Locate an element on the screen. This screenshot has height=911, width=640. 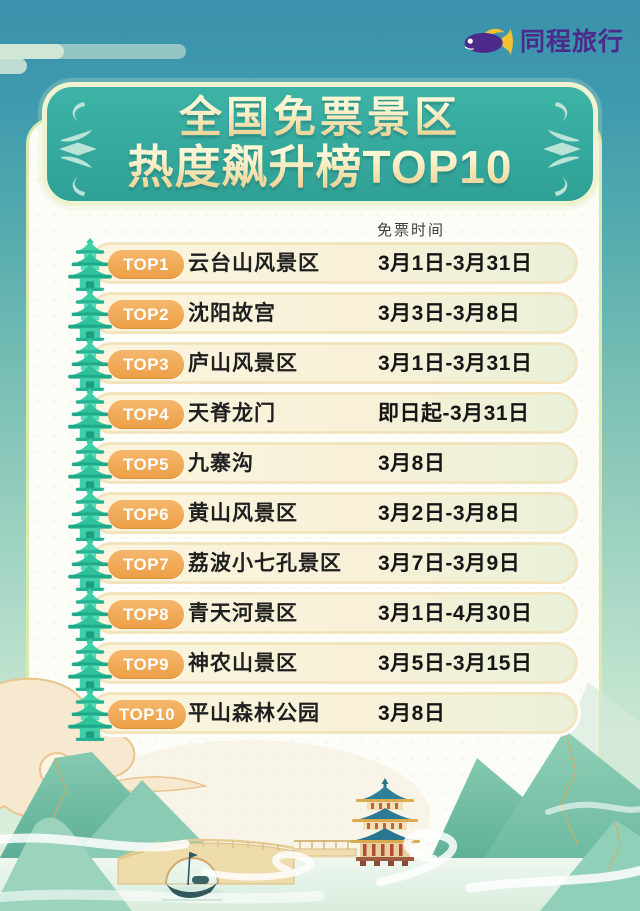
free-ticket-date: 3月3日-3月8日 is located at coordinates (449, 313).